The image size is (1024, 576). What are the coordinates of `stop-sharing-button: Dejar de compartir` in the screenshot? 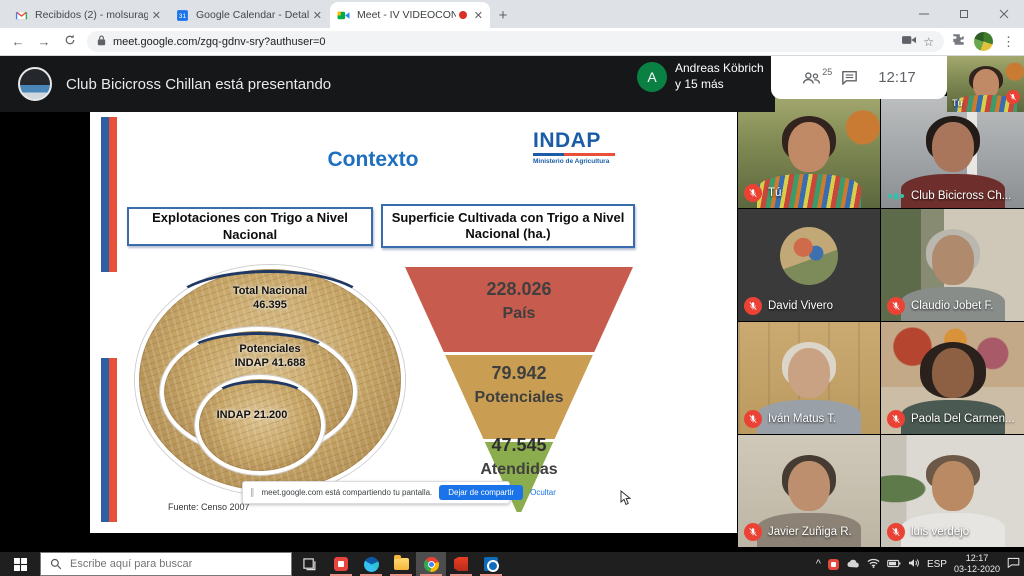 It's located at (481, 492).